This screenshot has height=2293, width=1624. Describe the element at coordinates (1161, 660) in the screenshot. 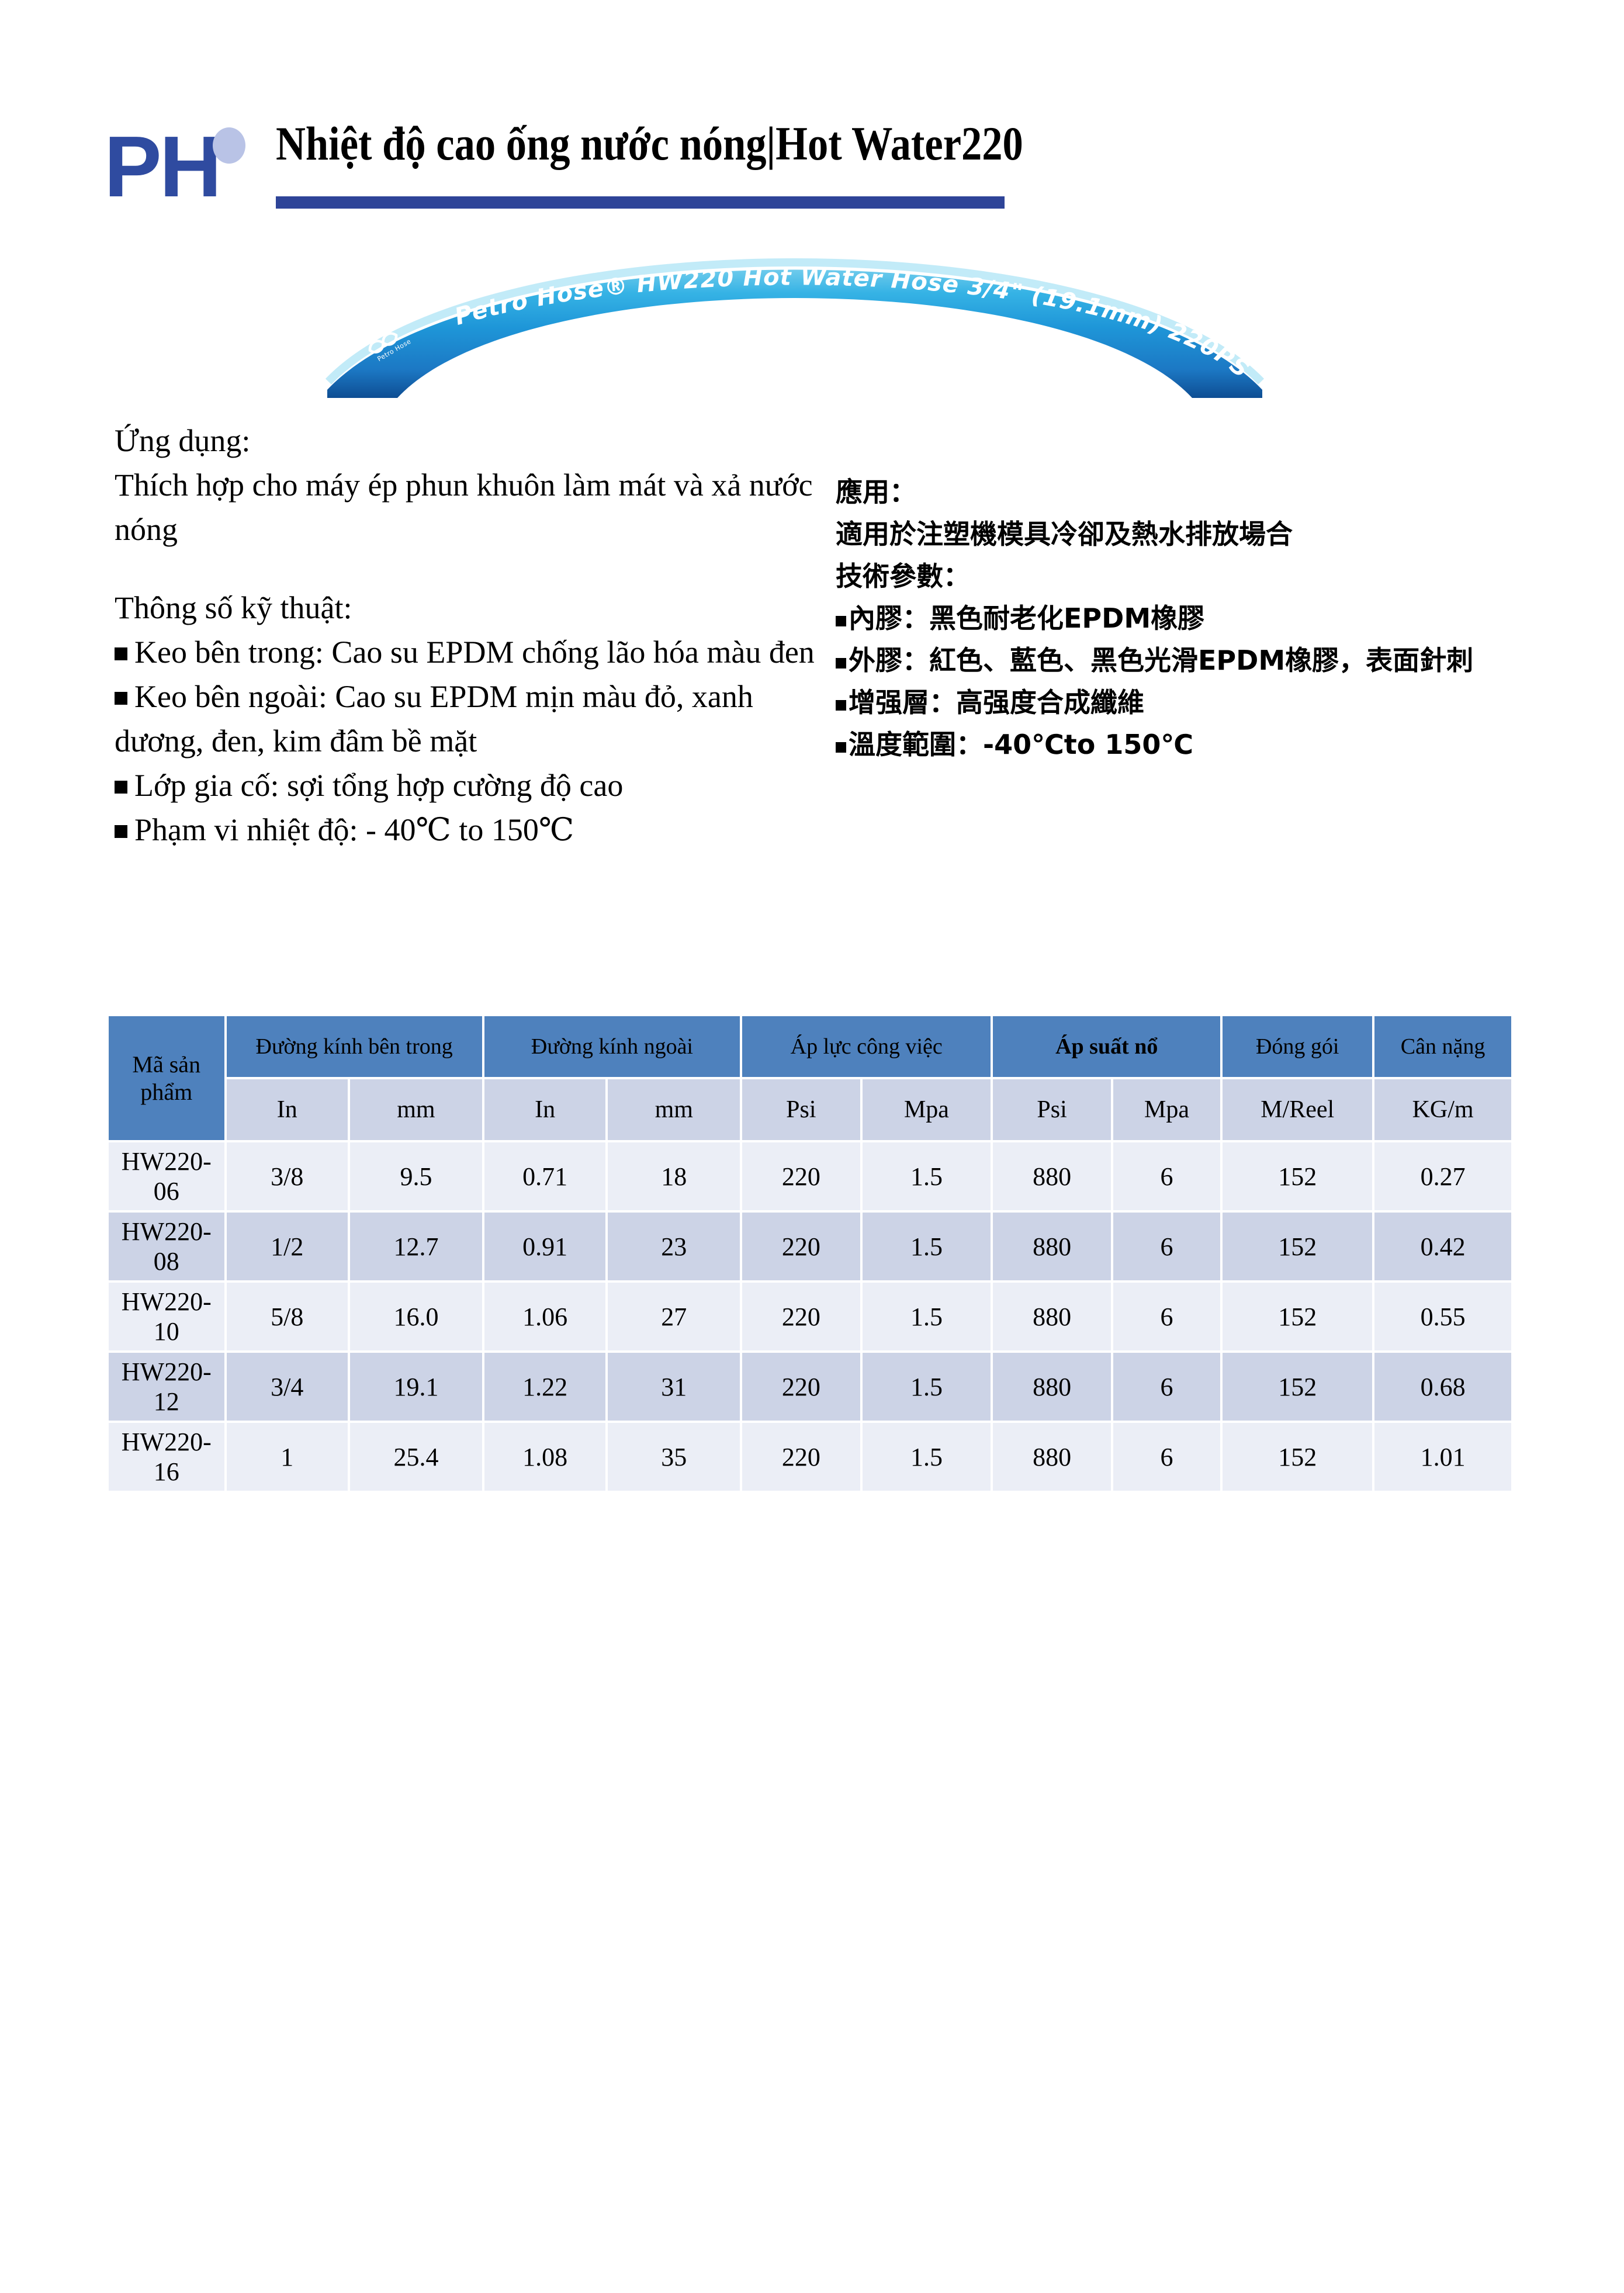

I see `zh-spec-item-2-label: 外膠：紅色、藍色、黑色光滑EPDM橡膠，表面針刺` at that location.